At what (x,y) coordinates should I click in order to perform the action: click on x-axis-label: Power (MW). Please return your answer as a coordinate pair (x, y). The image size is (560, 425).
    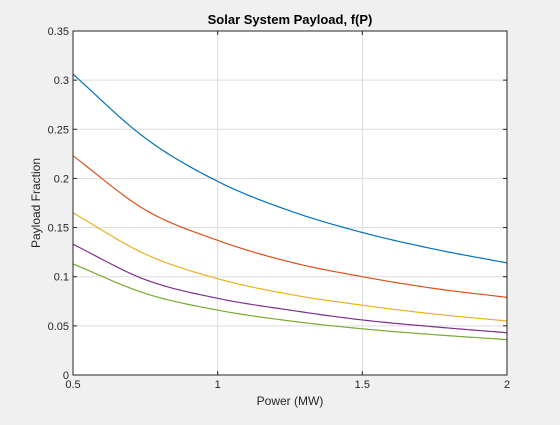
    Looking at the image, I should click on (290, 401).